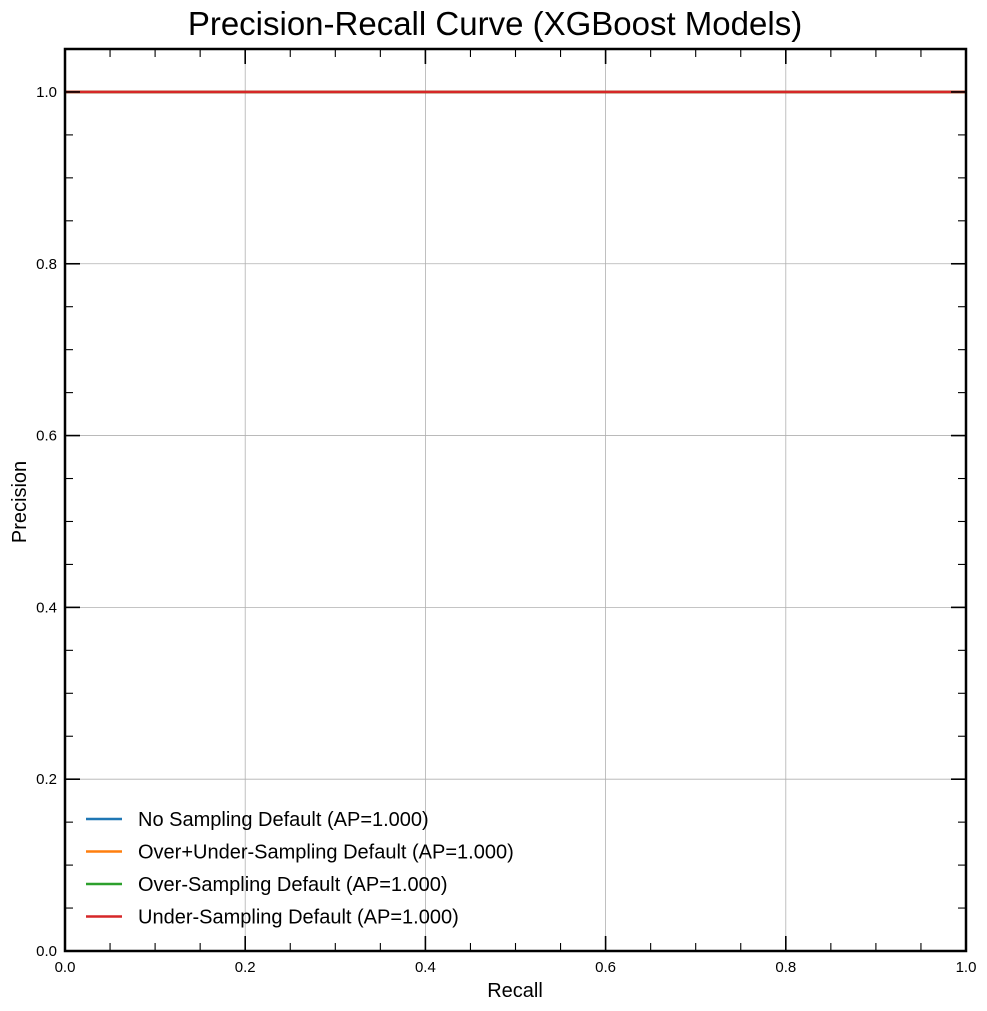 This screenshot has height=1011, width=987. Describe the element at coordinates (425, 967) in the screenshot. I see `x-tick-label: 0.4` at that location.